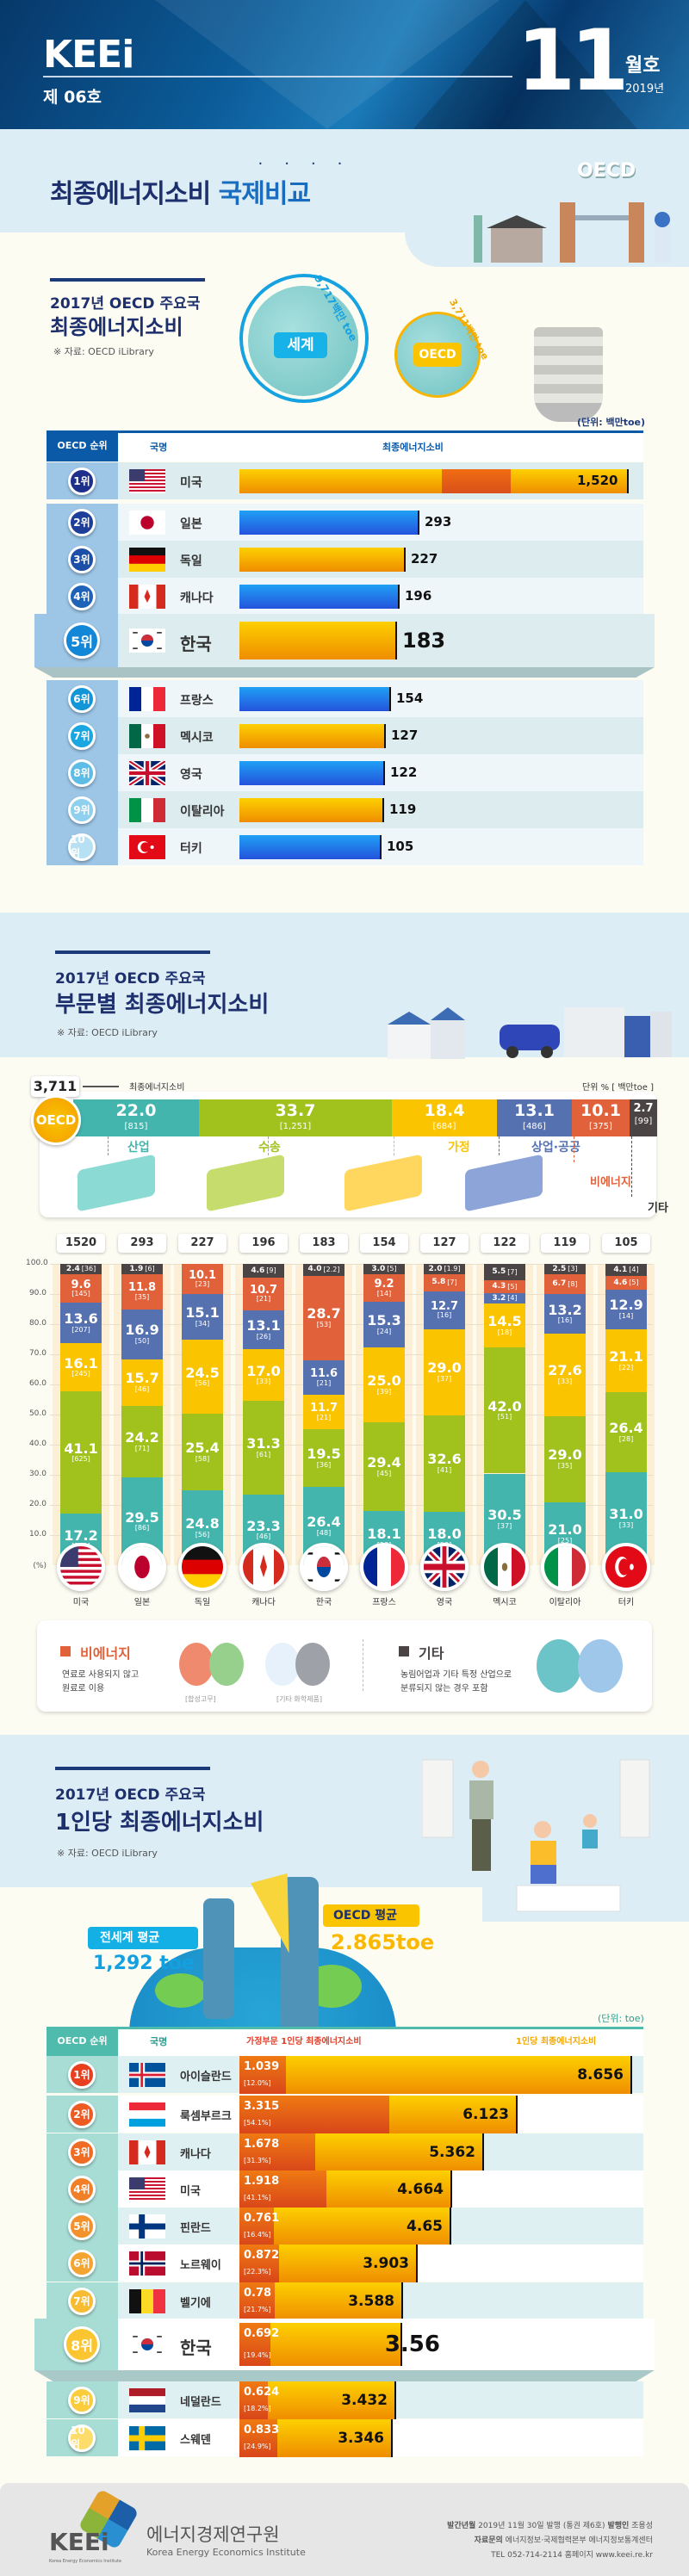 This screenshot has height=2576, width=689. What do you see at coordinates (197, 701) in the screenshot?
I see `country-name: 프랑스` at bounding box center [197, 701].